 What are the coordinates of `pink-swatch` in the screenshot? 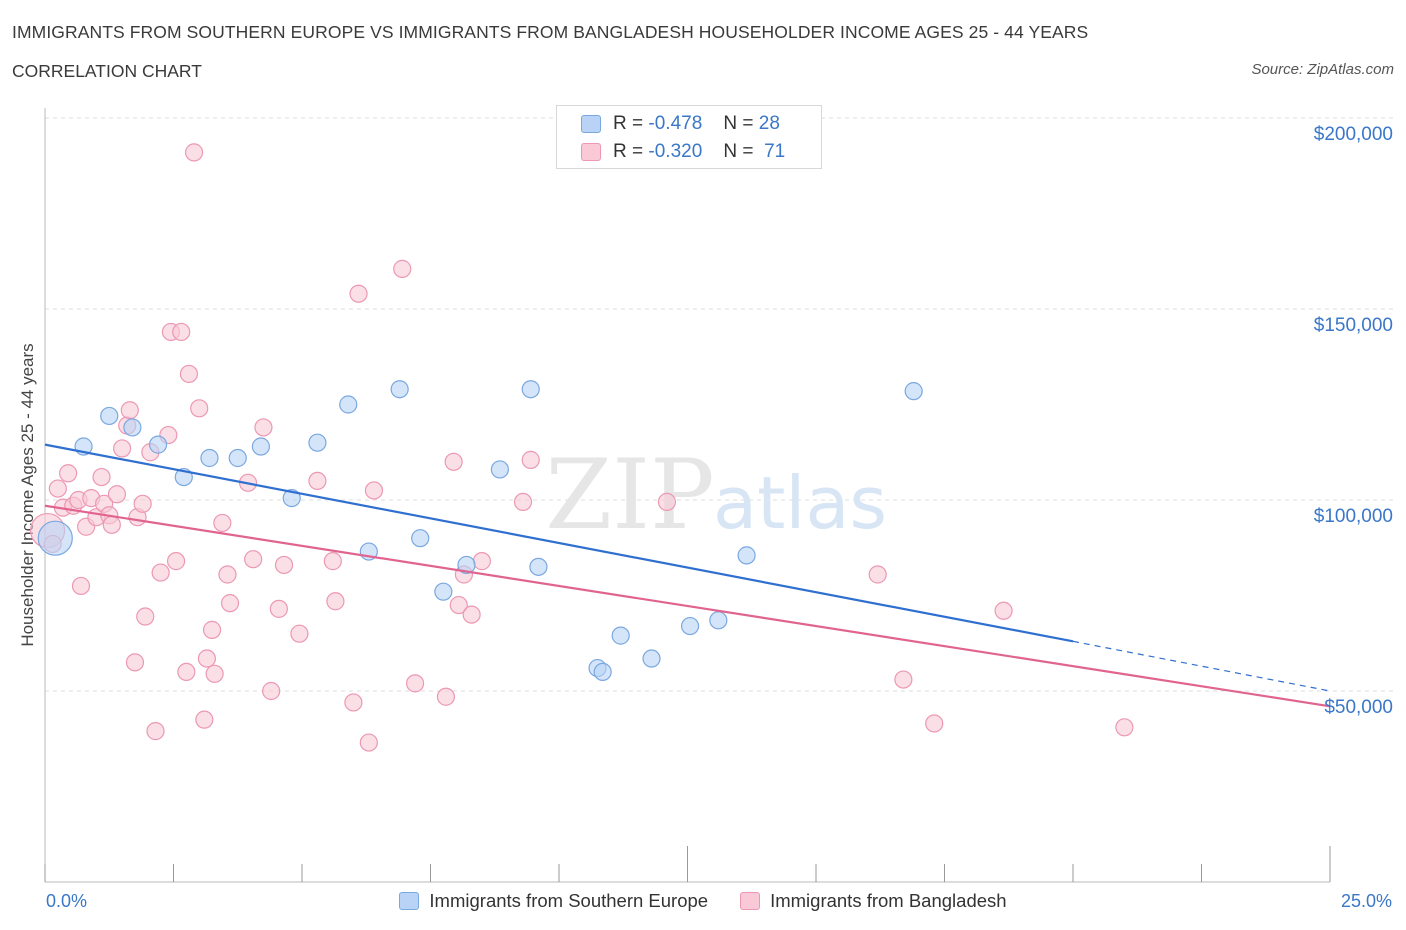 It's located at (750, 901).